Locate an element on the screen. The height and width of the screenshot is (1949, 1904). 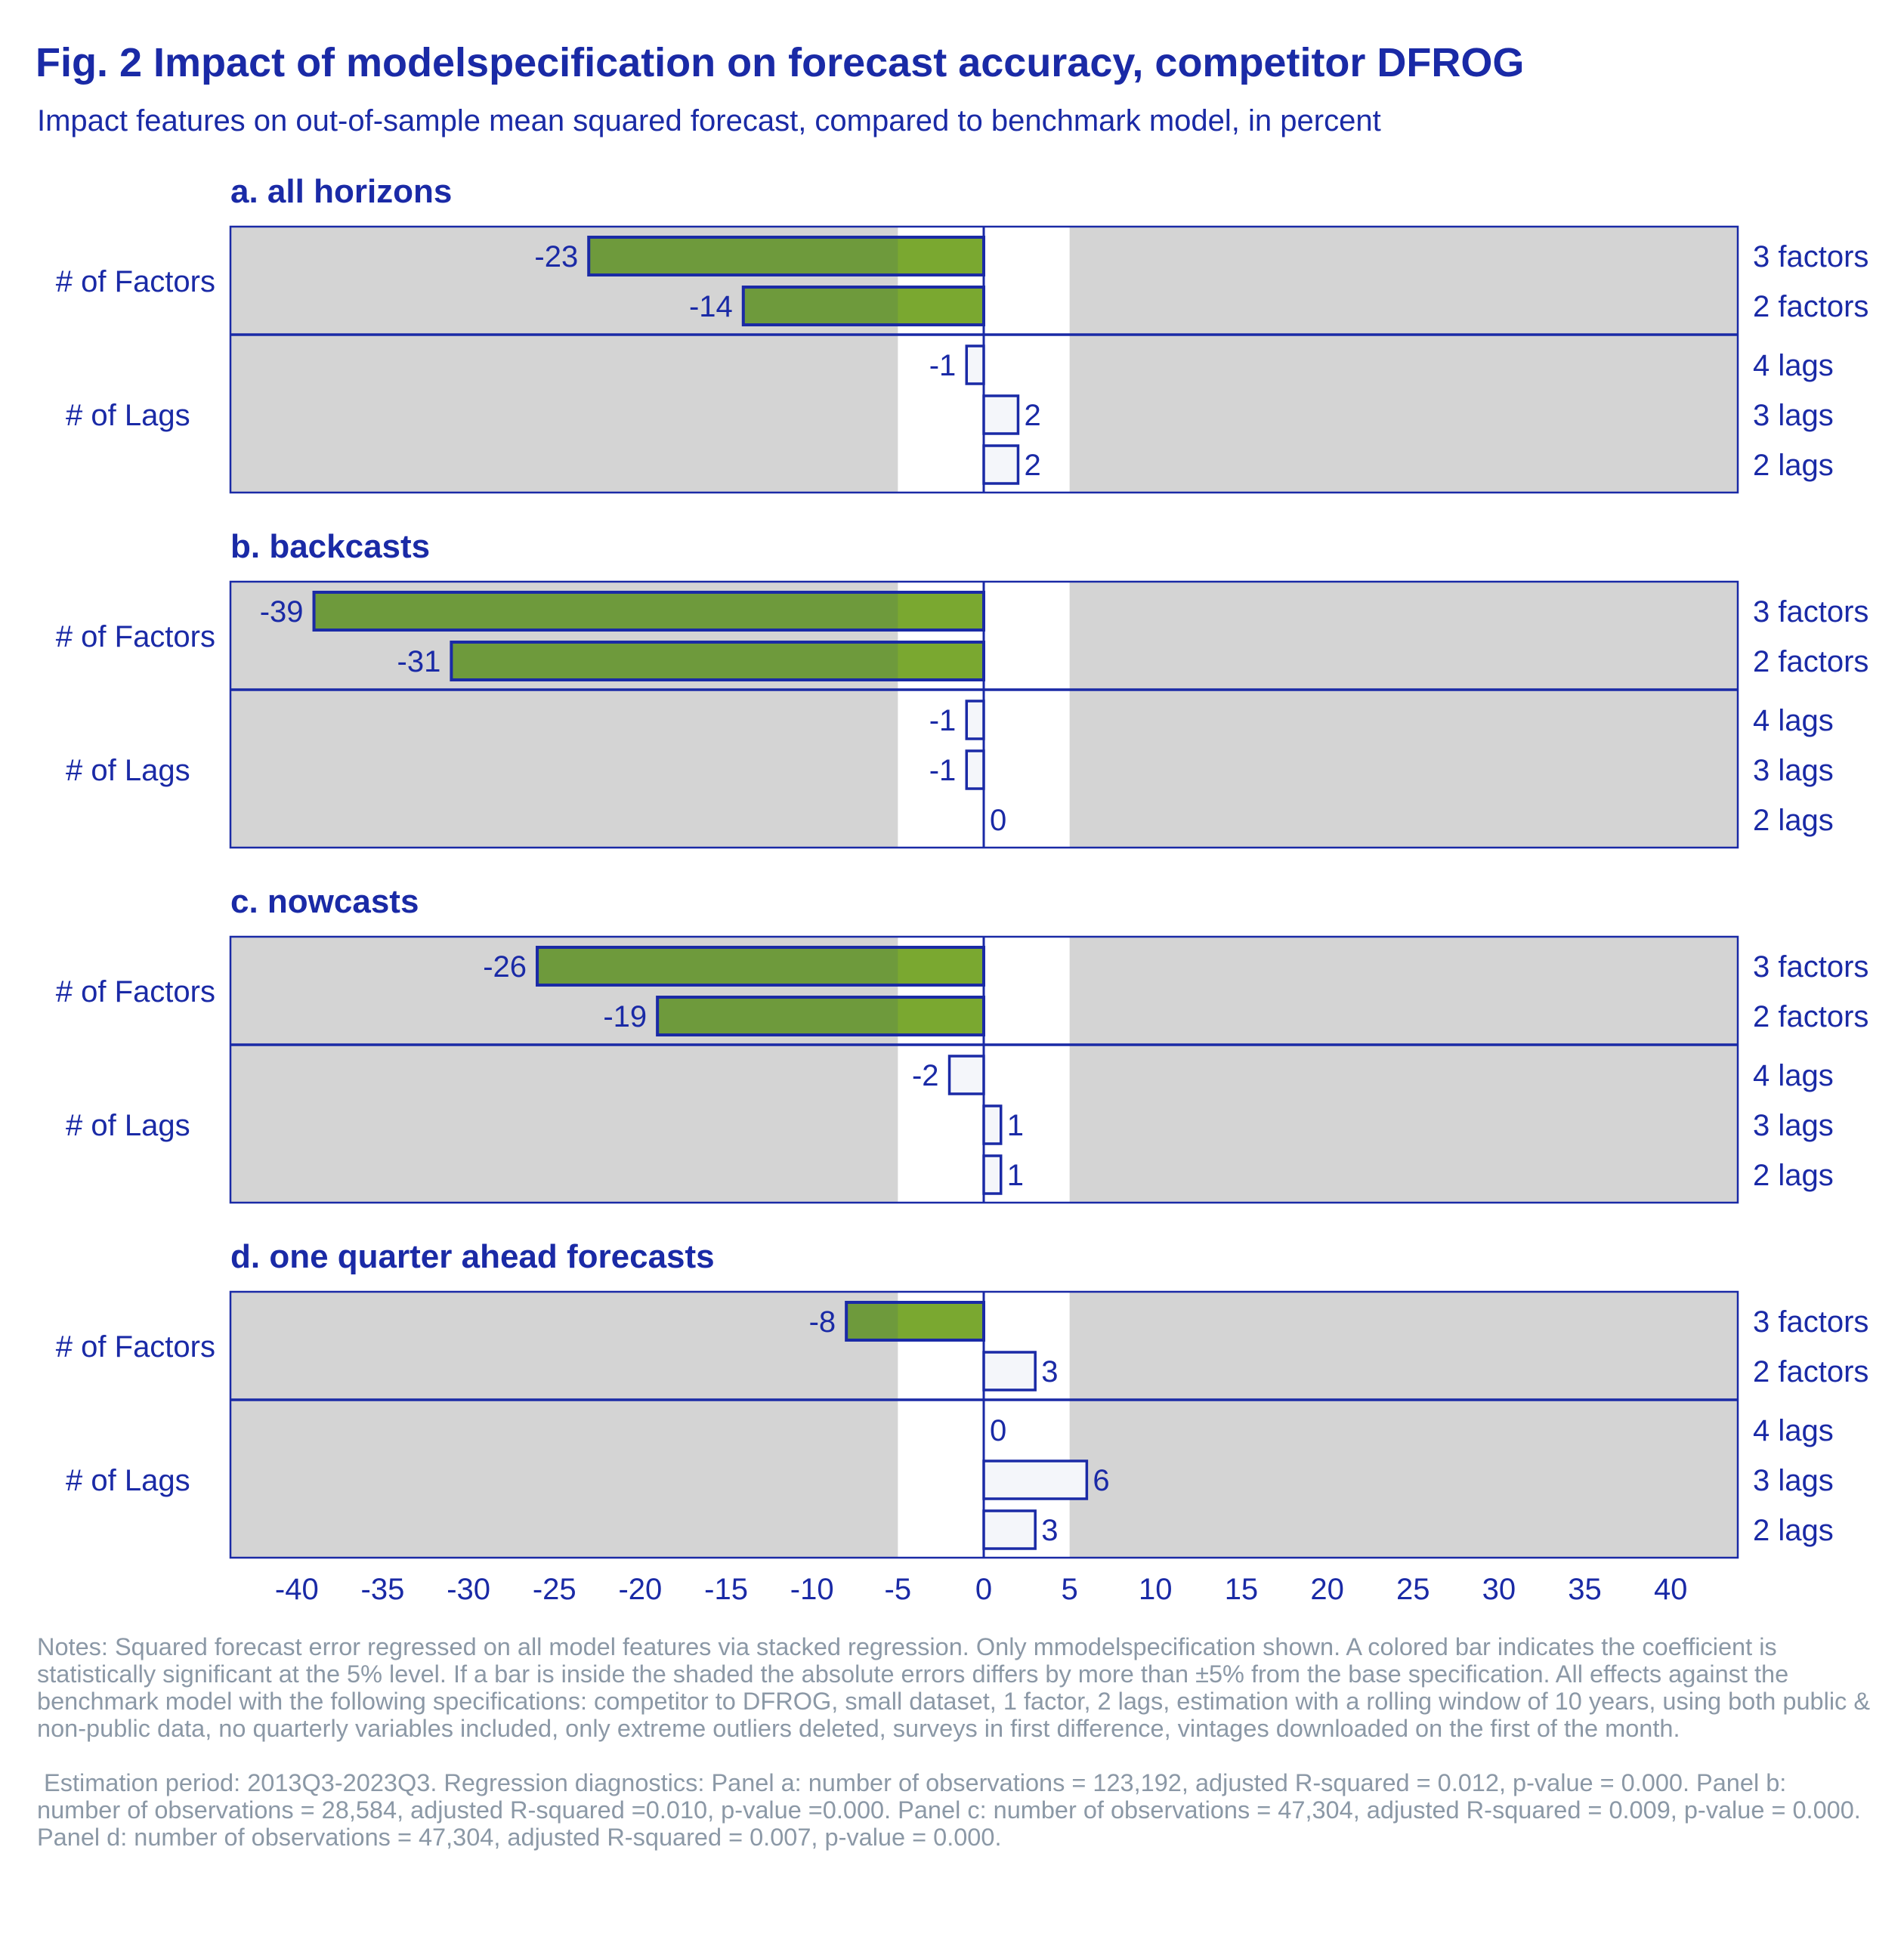
bar-value-label: -31 is located at coordinates (419, 661).